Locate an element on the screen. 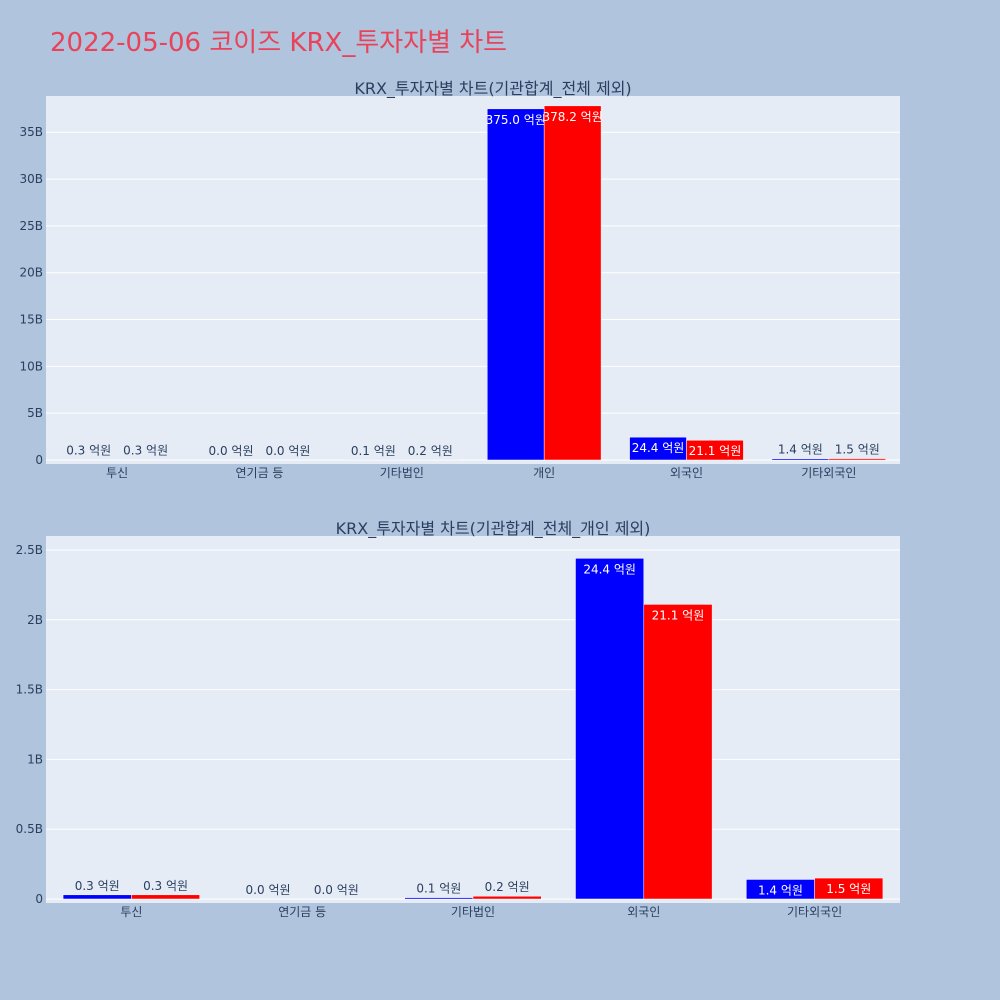  y-tick-label: 1B is located at coordinates (35, 759).